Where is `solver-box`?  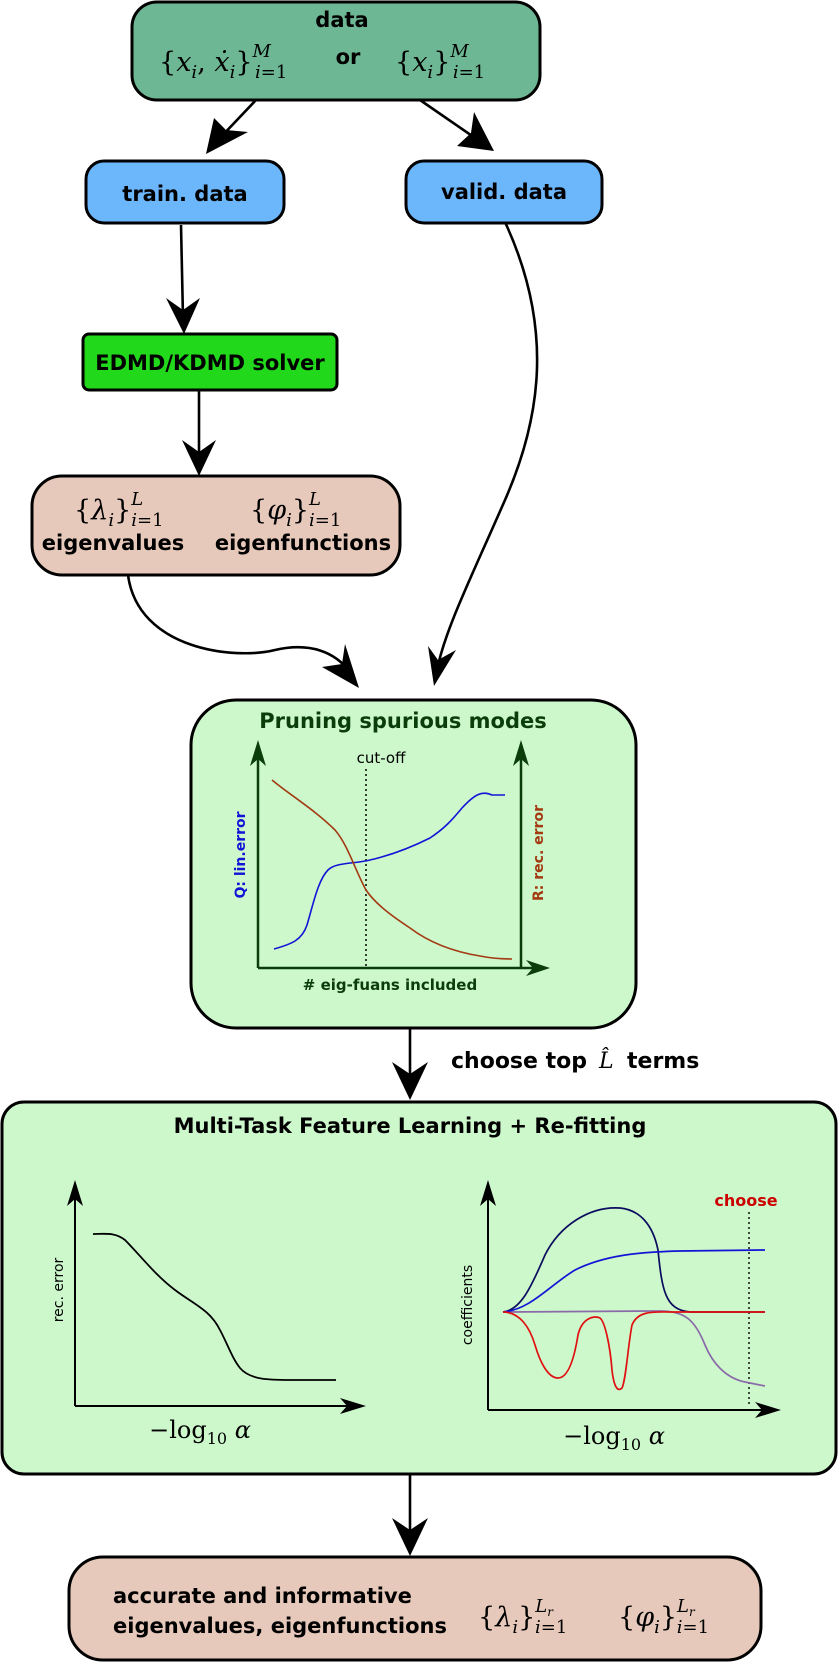 solver-box is located at coordinates (210, 362).